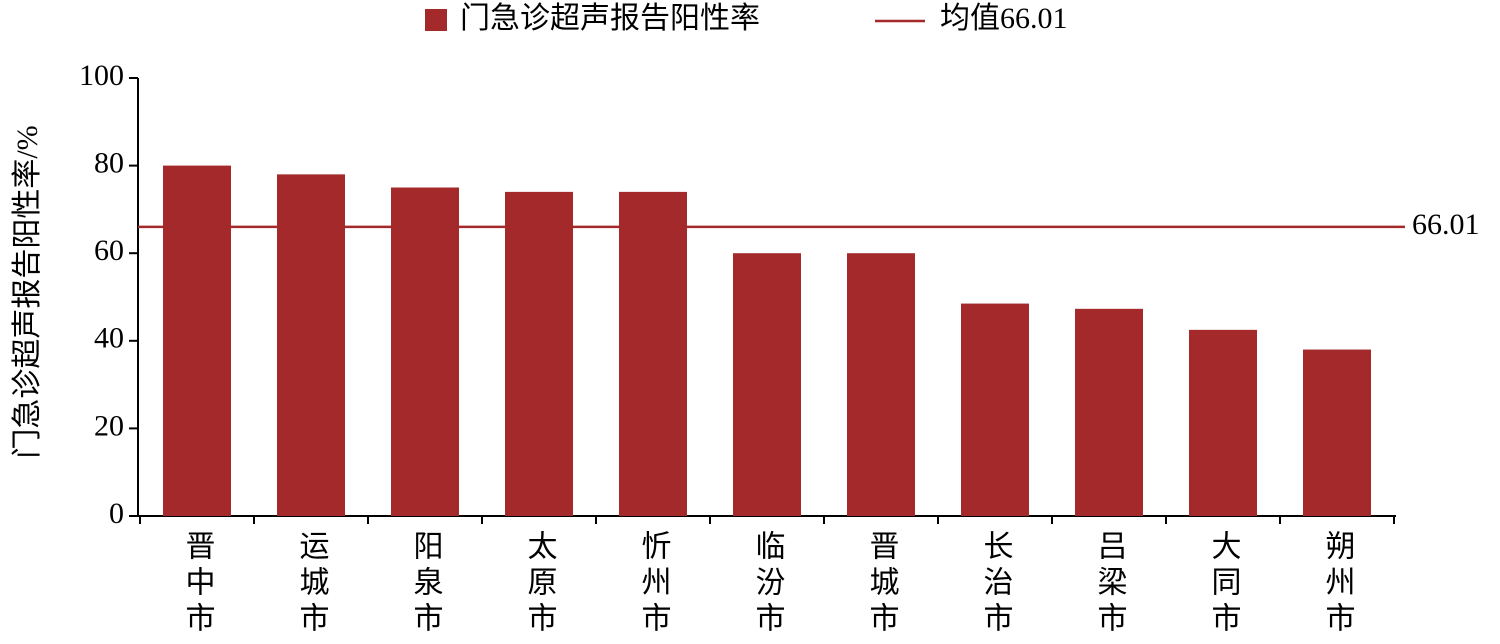 The height and width of the screenshot is (644, 1500). Describe the element at coordinates (116, 513) in the screenshot. I see `y-tick-label: 0` at that location.